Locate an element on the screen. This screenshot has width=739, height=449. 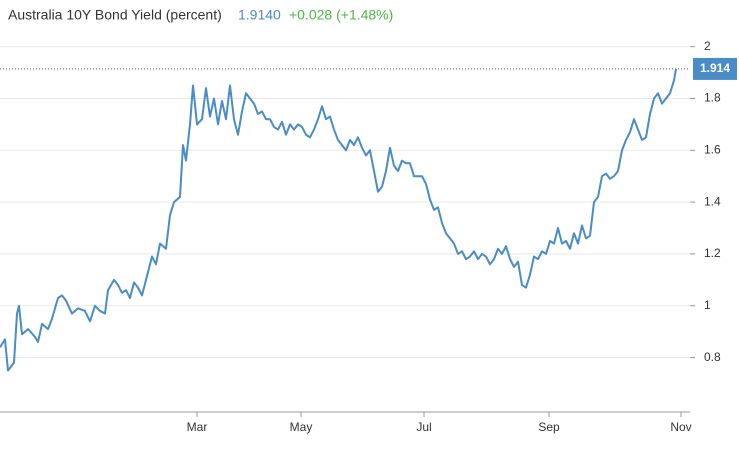
price: 1.9140 is located at coordinates (259, 15).